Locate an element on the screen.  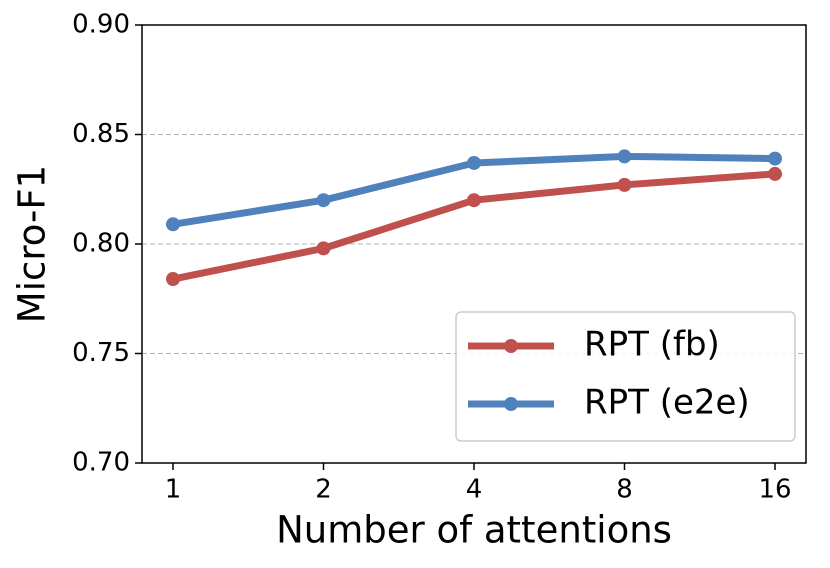
y-axis-label: Micro-F1 is located at coordinates (32, 244).